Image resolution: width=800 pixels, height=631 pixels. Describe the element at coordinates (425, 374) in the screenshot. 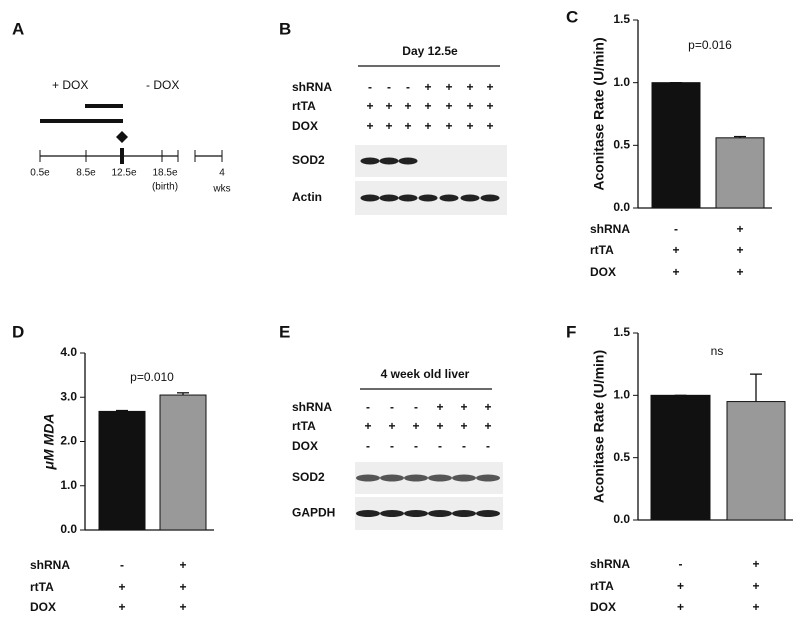

I see `blot-title: 4 week old liver` at that location.